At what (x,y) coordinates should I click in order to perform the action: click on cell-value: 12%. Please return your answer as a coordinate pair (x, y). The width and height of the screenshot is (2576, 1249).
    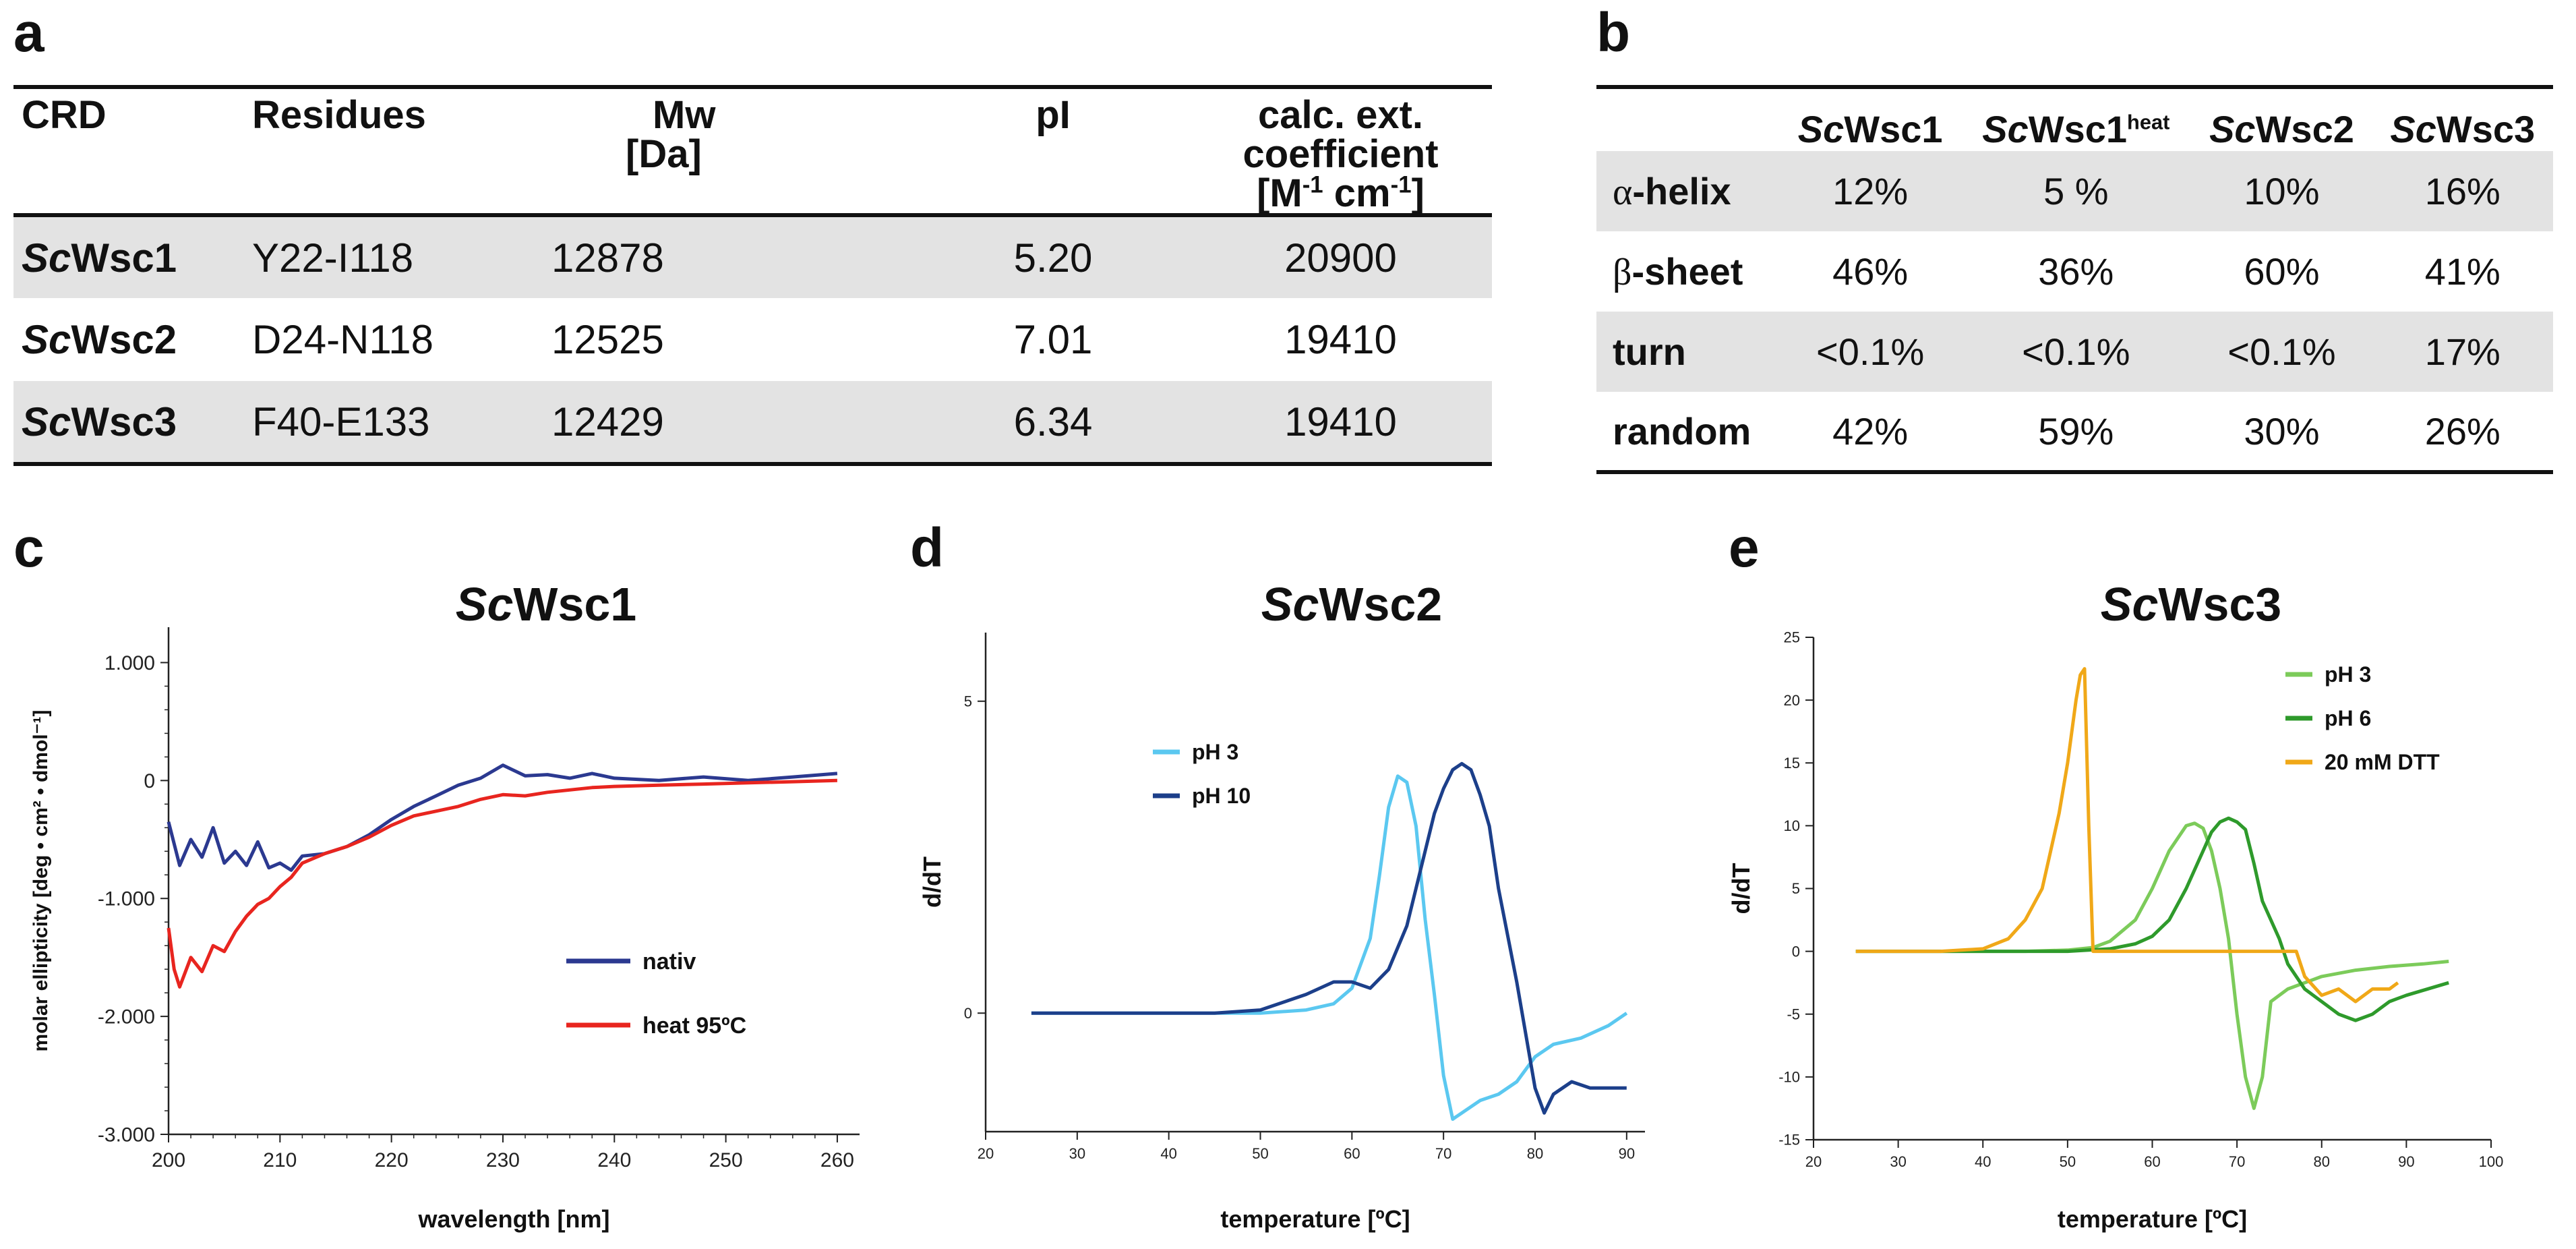
    Looking at the image, I should click on (1871, 191).